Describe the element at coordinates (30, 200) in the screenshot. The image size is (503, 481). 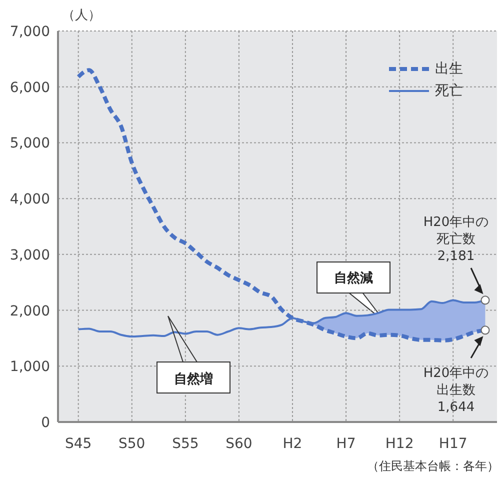
I see `y-tick-label: 4,000` at that location.